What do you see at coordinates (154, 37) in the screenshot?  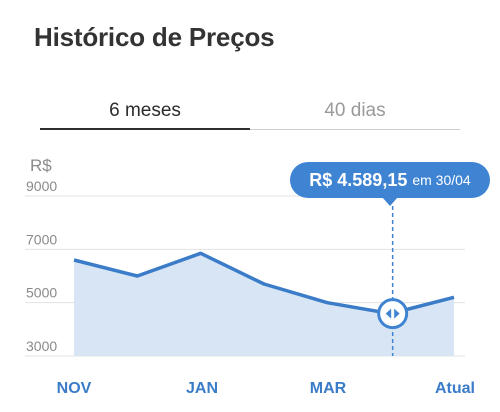 I see `page-title: Histórico de Preços` at bounding box center [154, 37].